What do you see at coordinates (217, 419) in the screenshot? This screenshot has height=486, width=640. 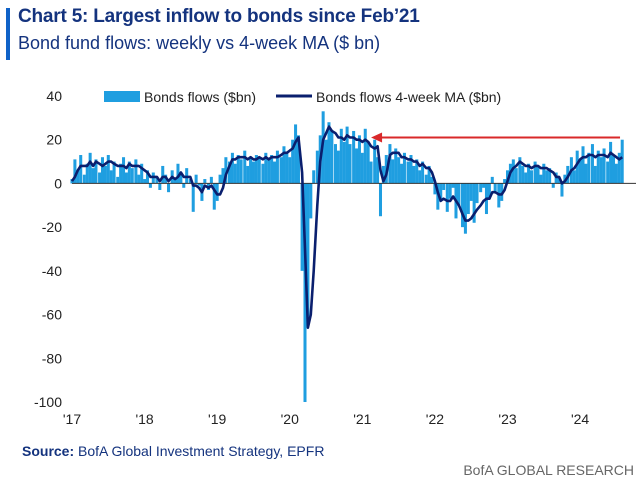 I see `x-tick-label: '19` at bounding box center [217, 419].